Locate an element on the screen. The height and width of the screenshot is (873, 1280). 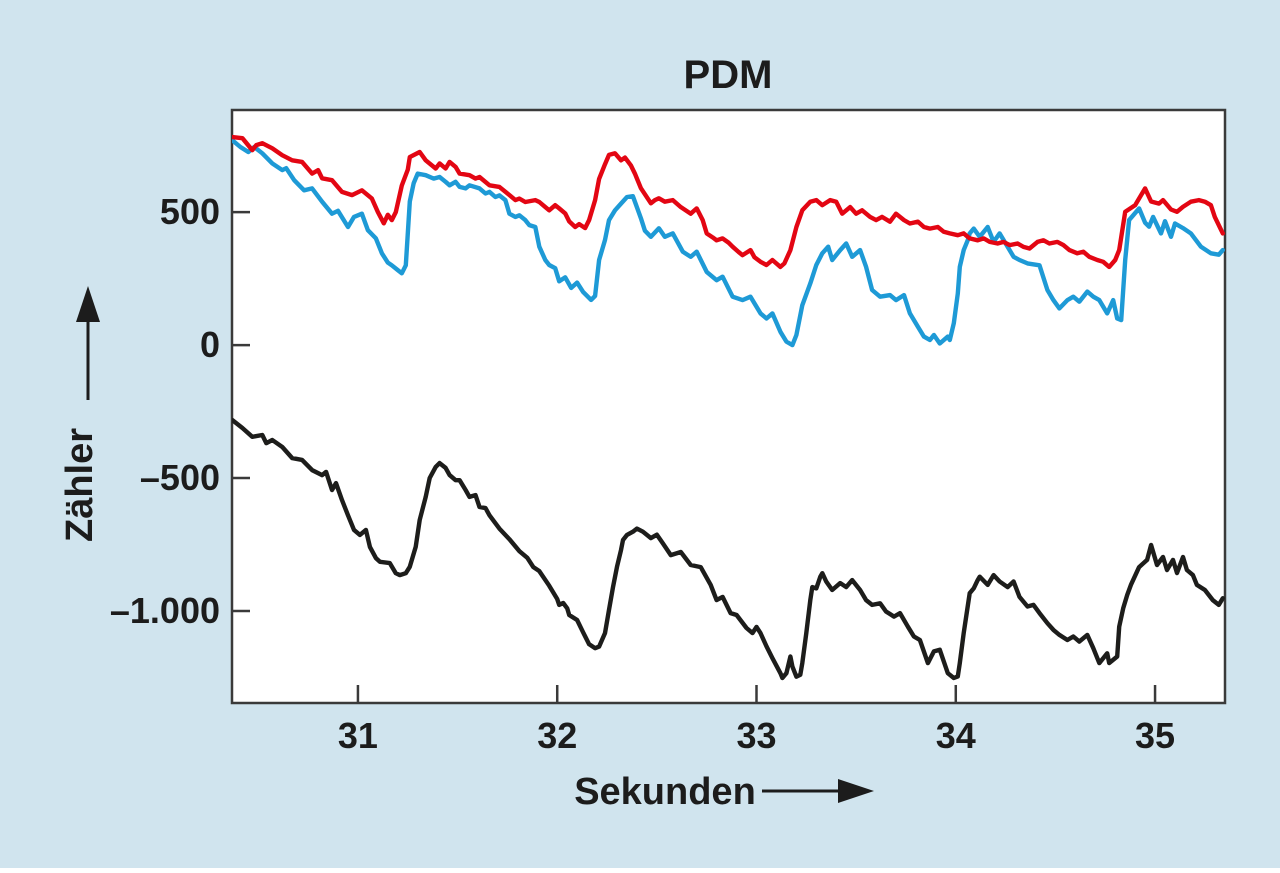
y-tick-label: 500 is located at coordinates (190, 211).